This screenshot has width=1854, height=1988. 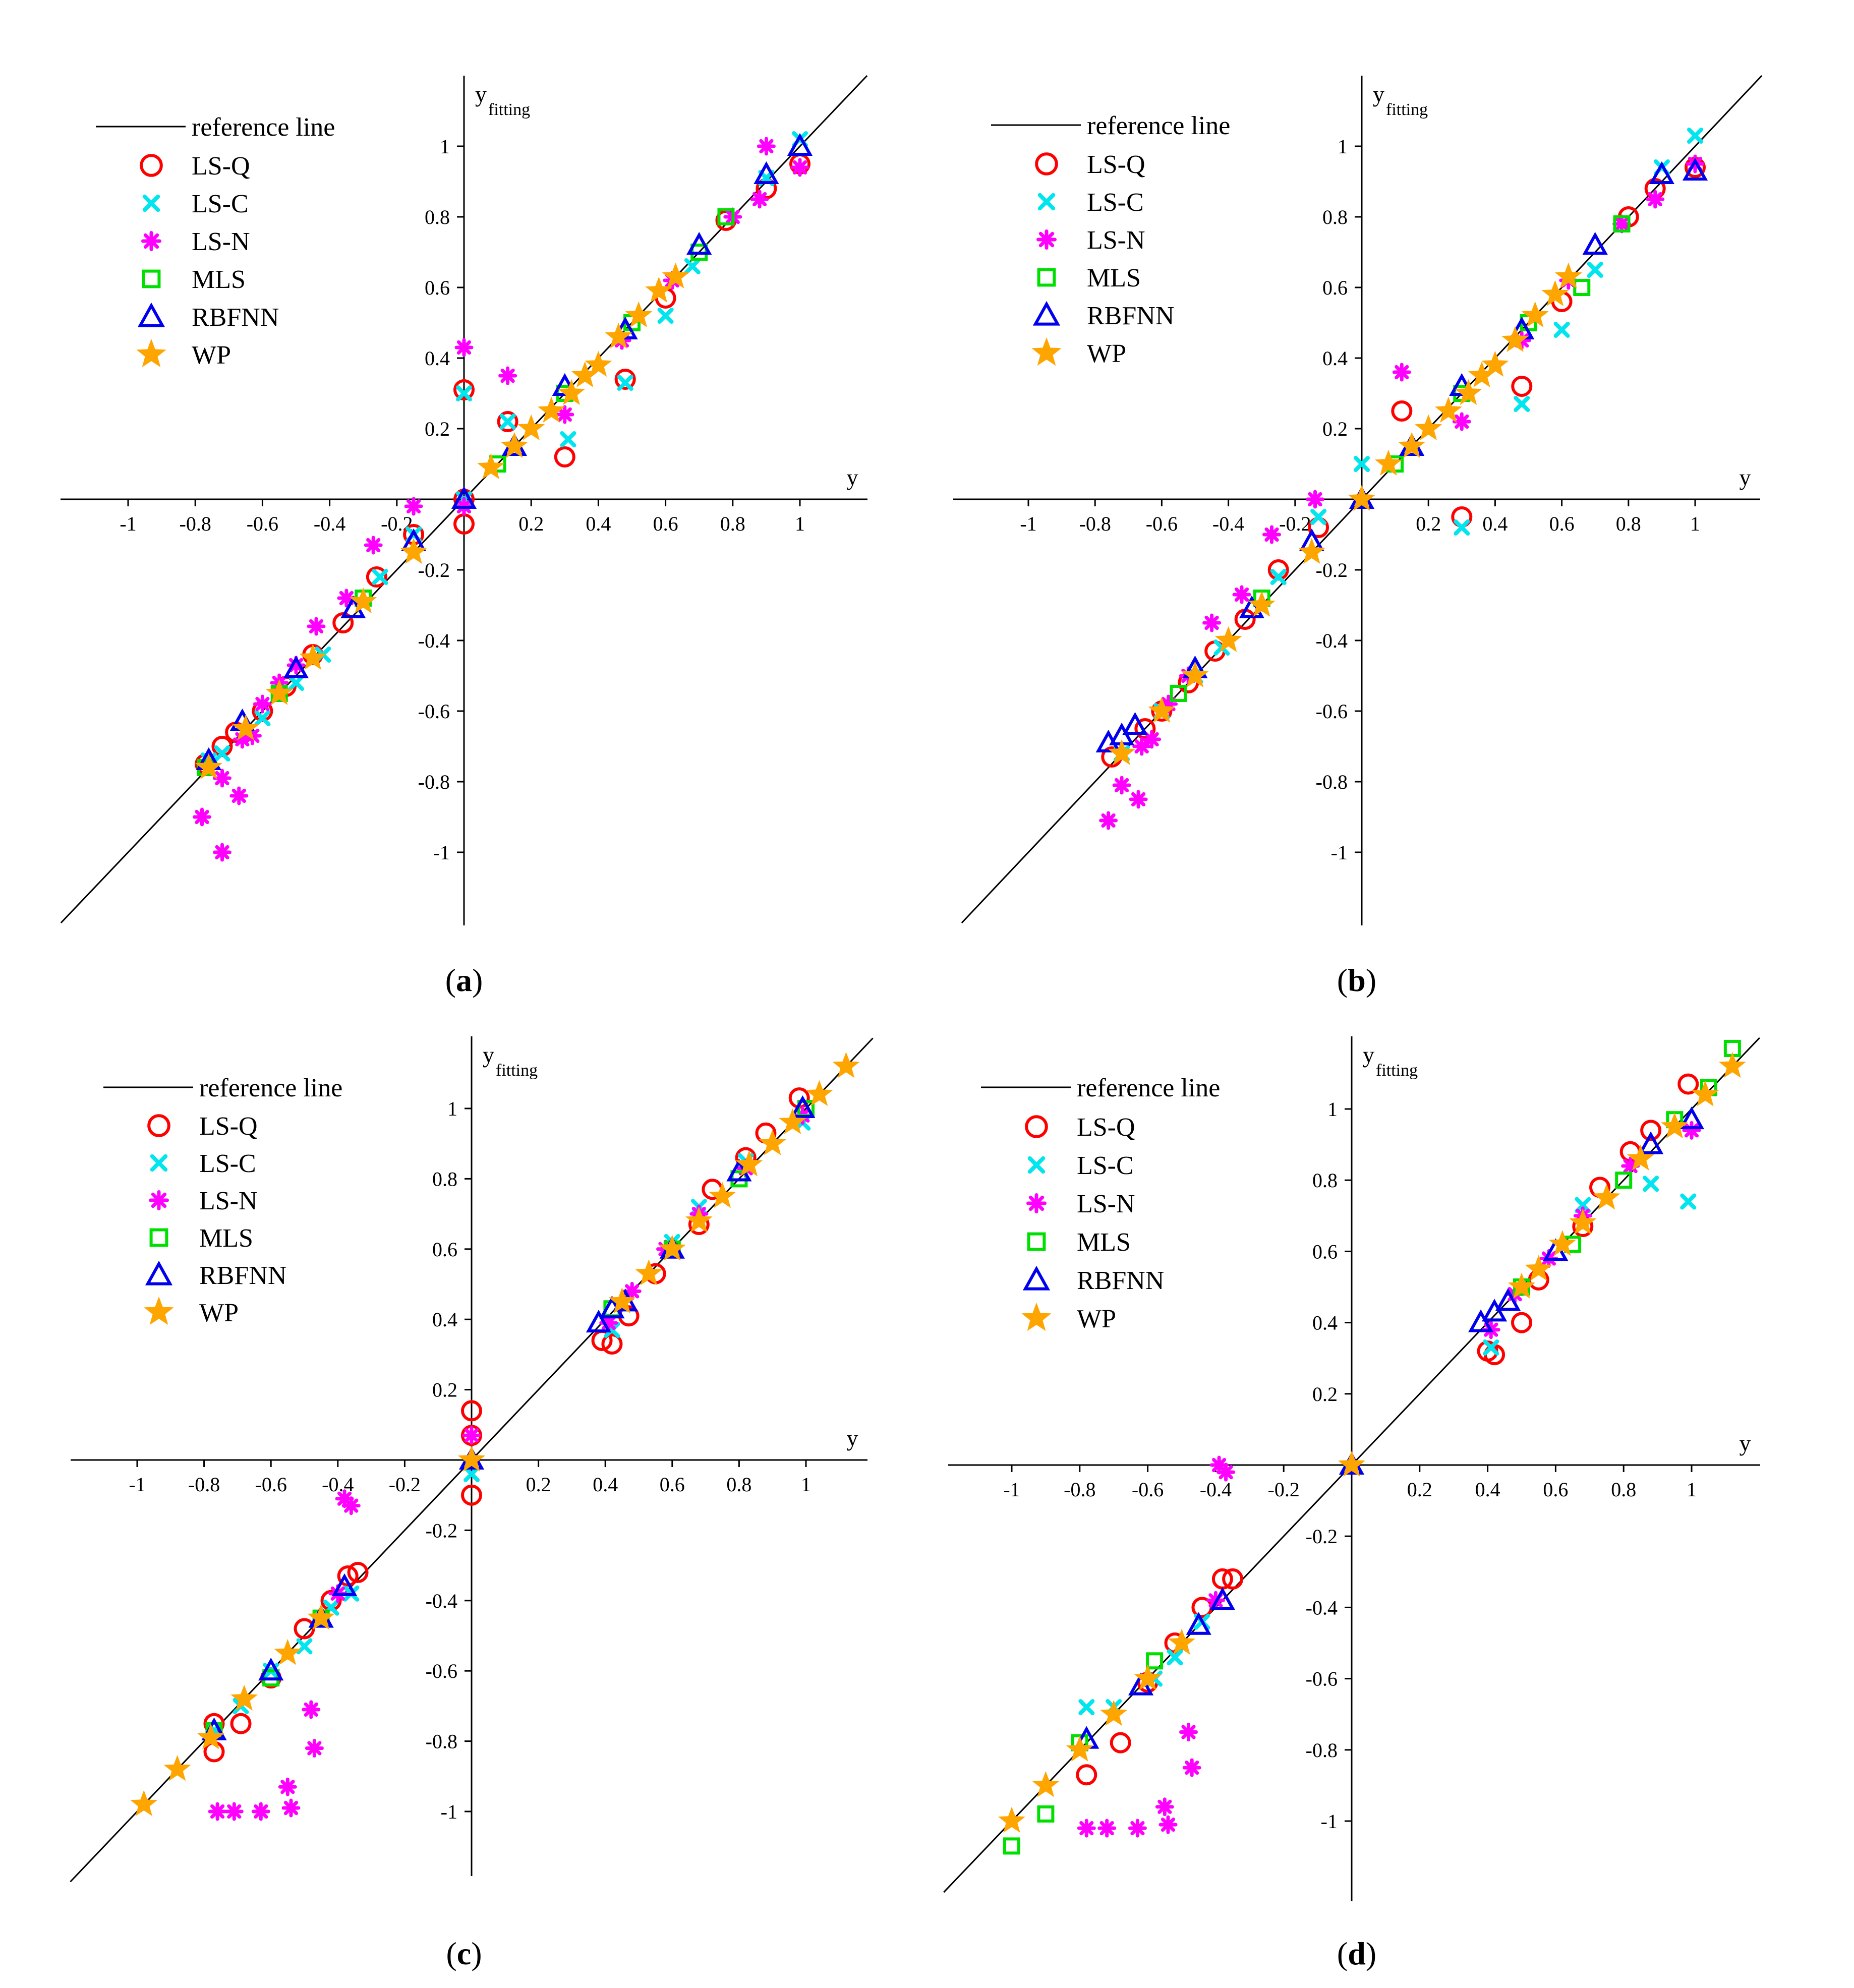 I want to click on data-point-mls, so click(x=1179, y=693).